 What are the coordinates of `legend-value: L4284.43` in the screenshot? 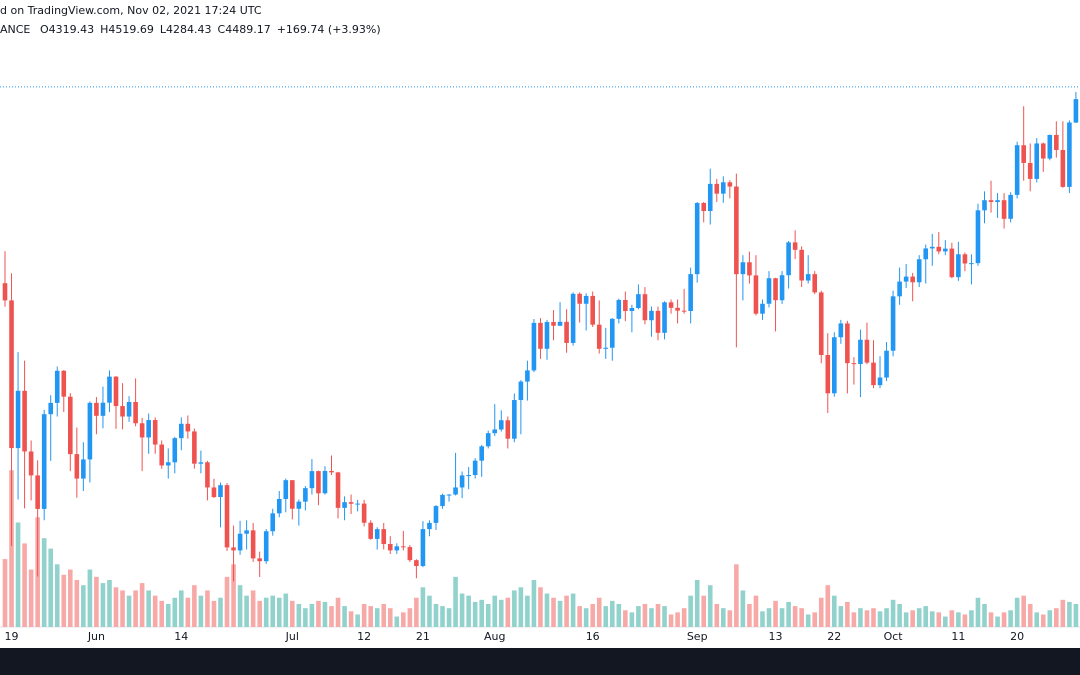 It's located at (186, 29).